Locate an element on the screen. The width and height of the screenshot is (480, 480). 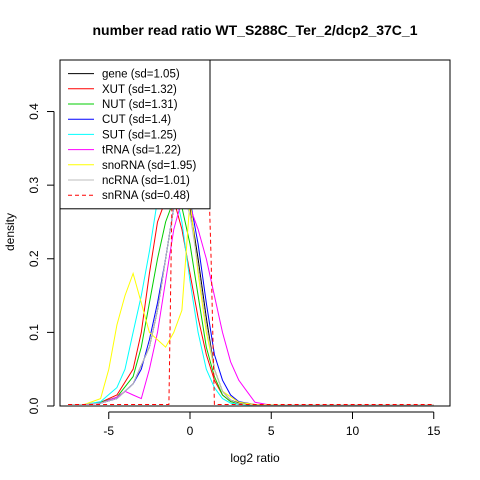
y-tick-label: 0.1 is located at coordinates (34, 332).